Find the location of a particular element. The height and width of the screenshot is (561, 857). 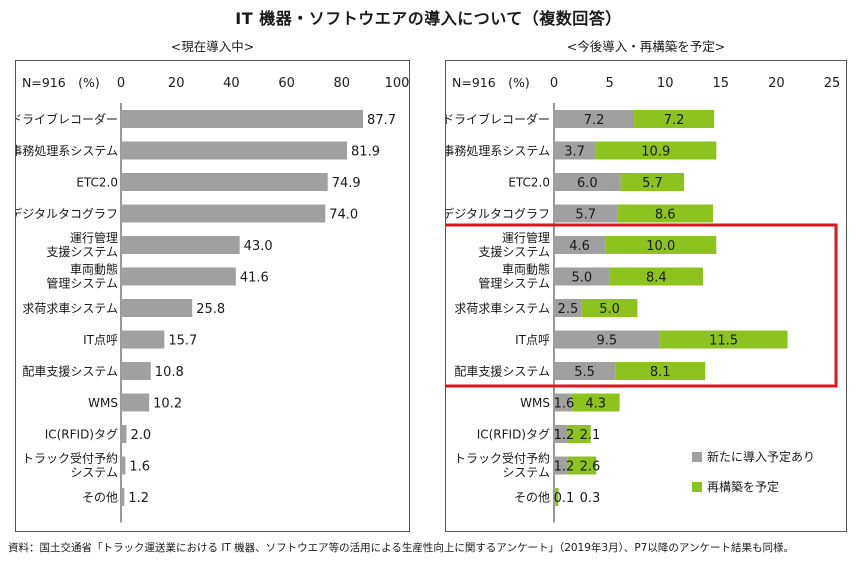

data-label-new: 0.1 is located at coordinates (564, 498).